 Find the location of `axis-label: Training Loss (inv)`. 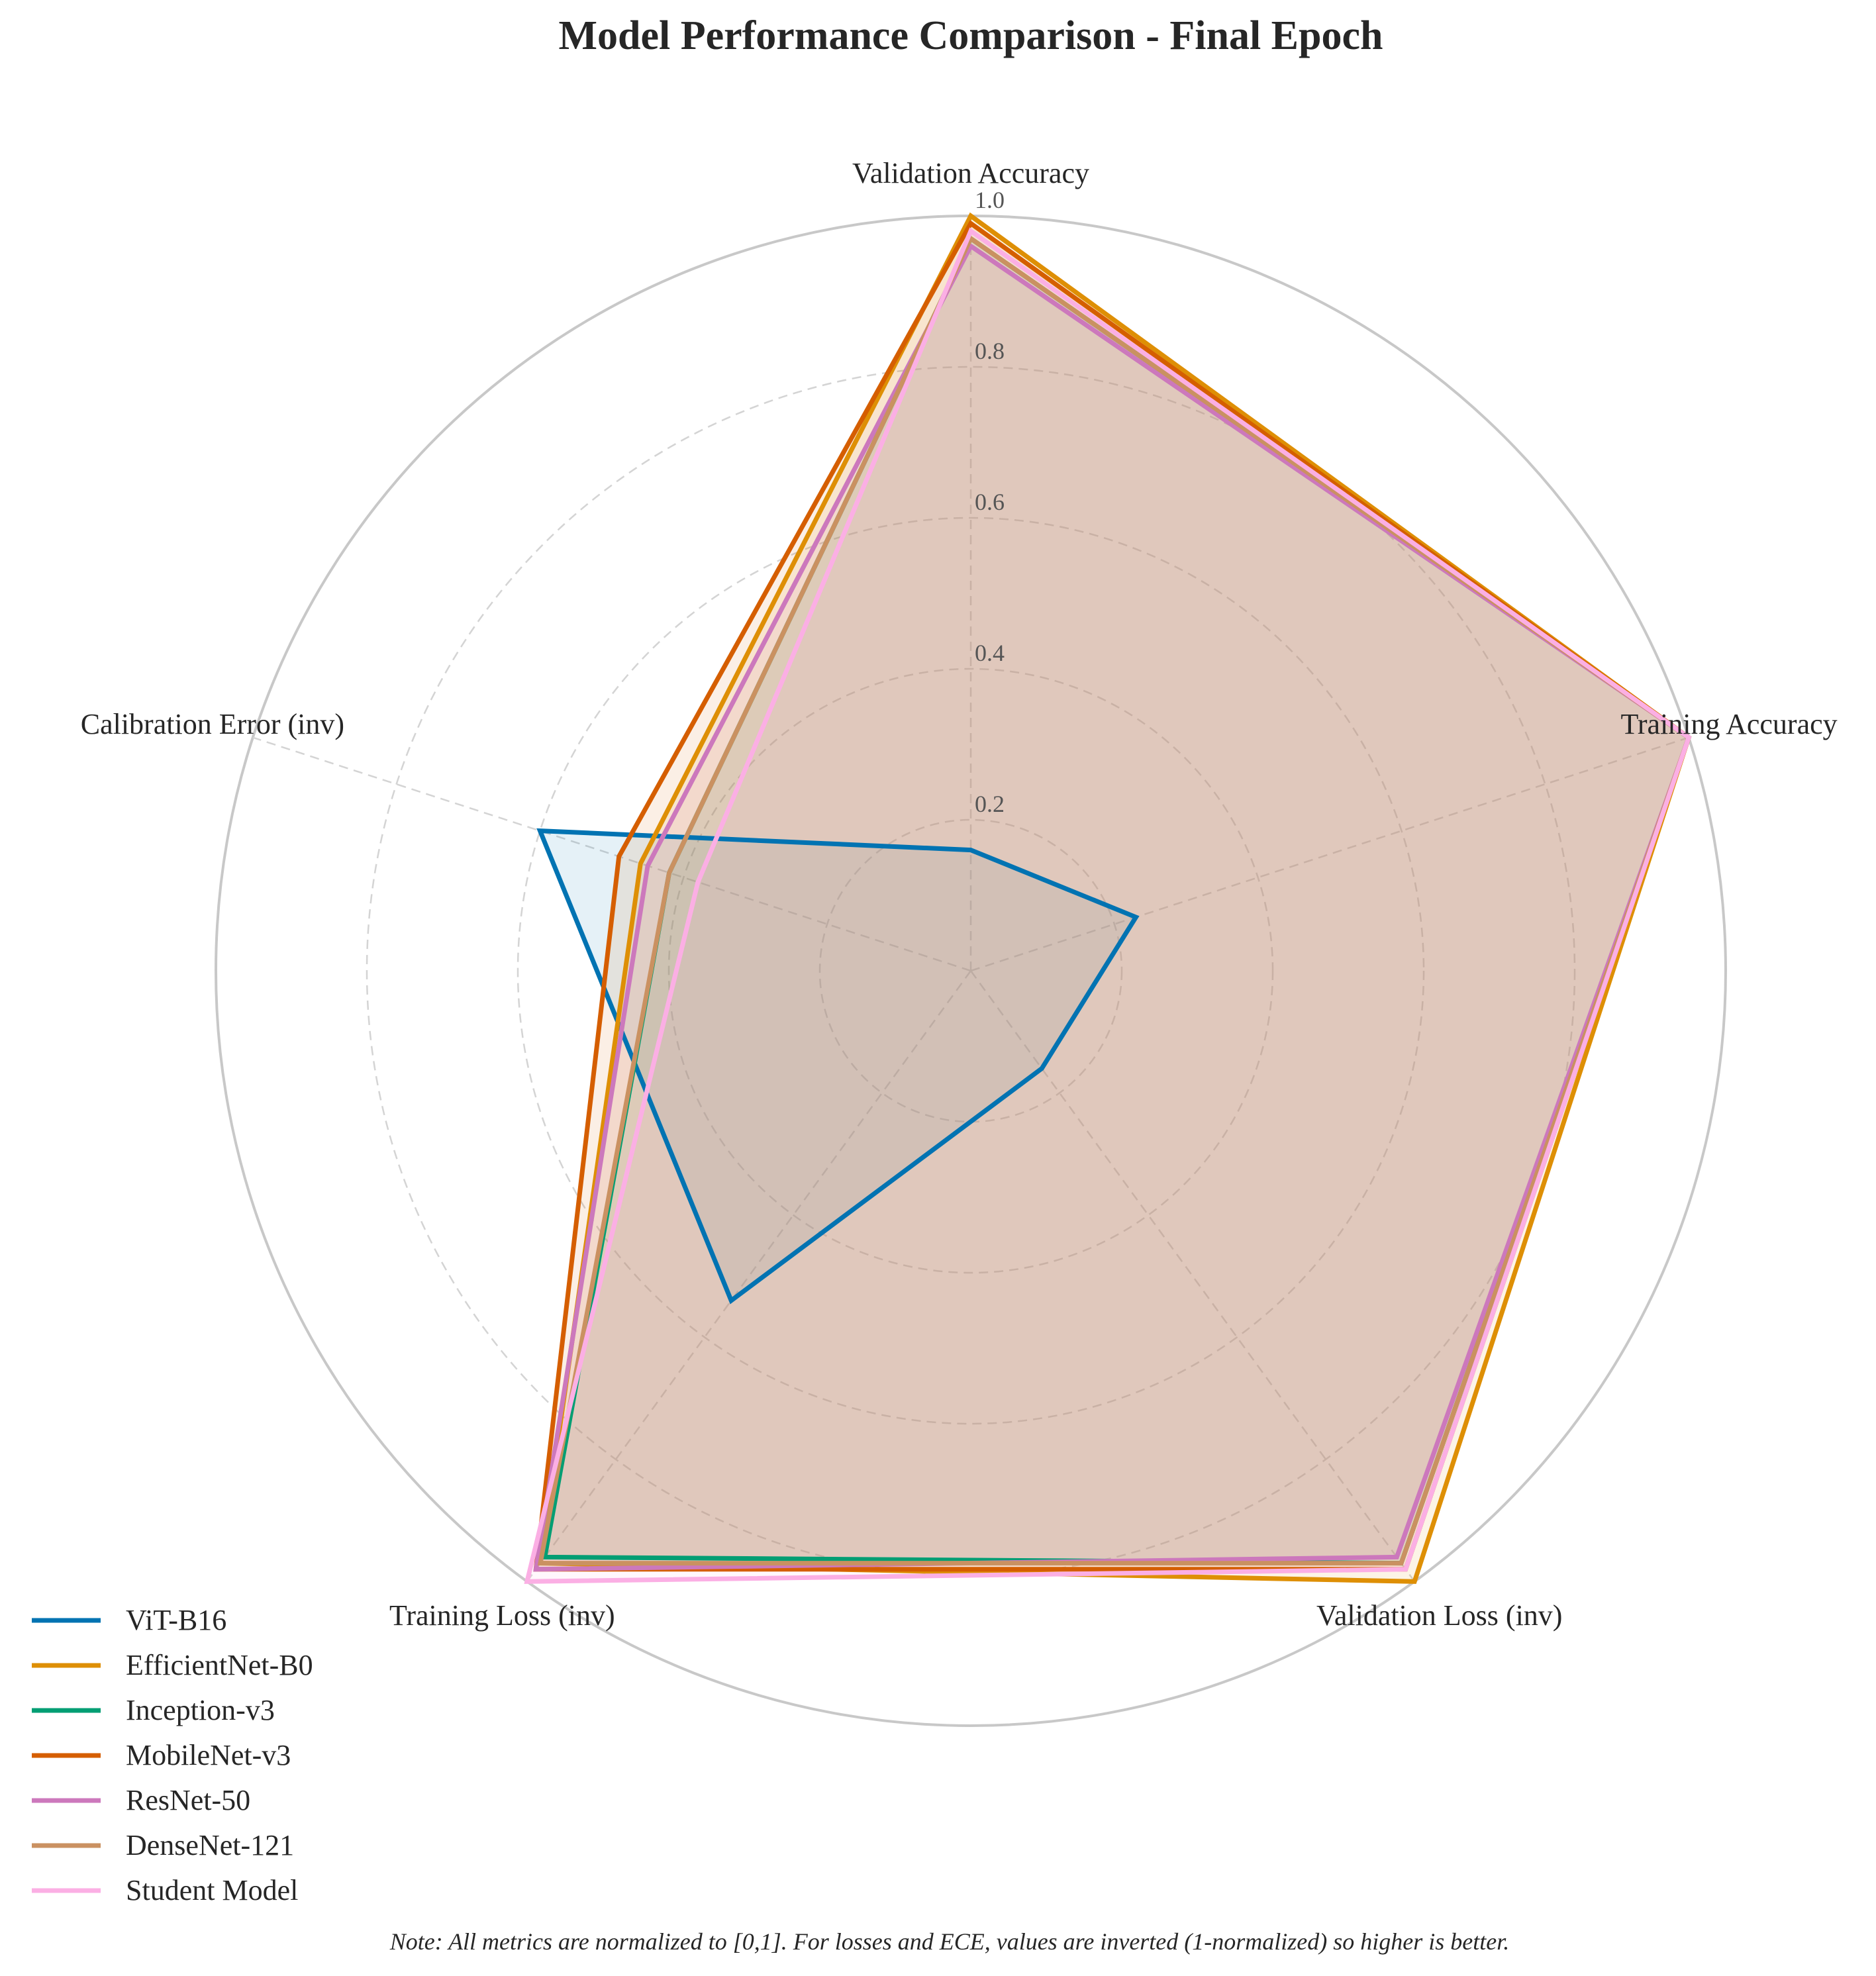

axis-label: Training Loss (inv) is located at coordinates (502, 1615).